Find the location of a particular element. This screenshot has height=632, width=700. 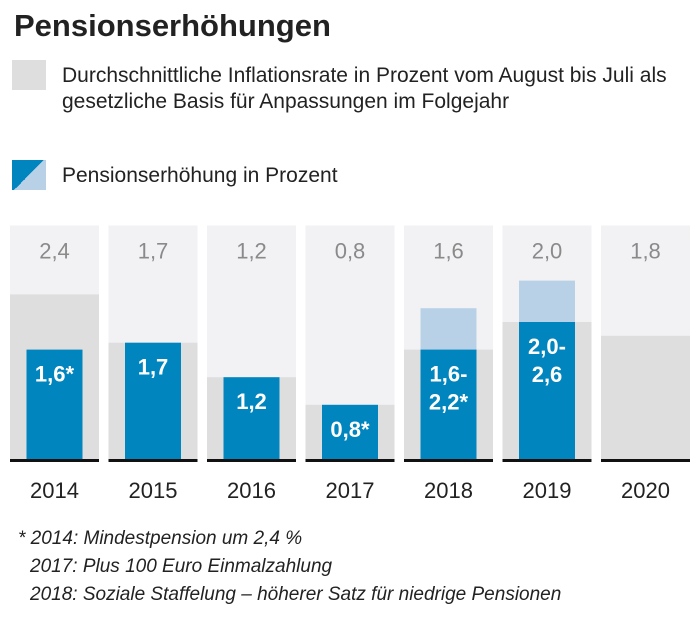

year-label: 2019 is located at coordinates (547, 490).